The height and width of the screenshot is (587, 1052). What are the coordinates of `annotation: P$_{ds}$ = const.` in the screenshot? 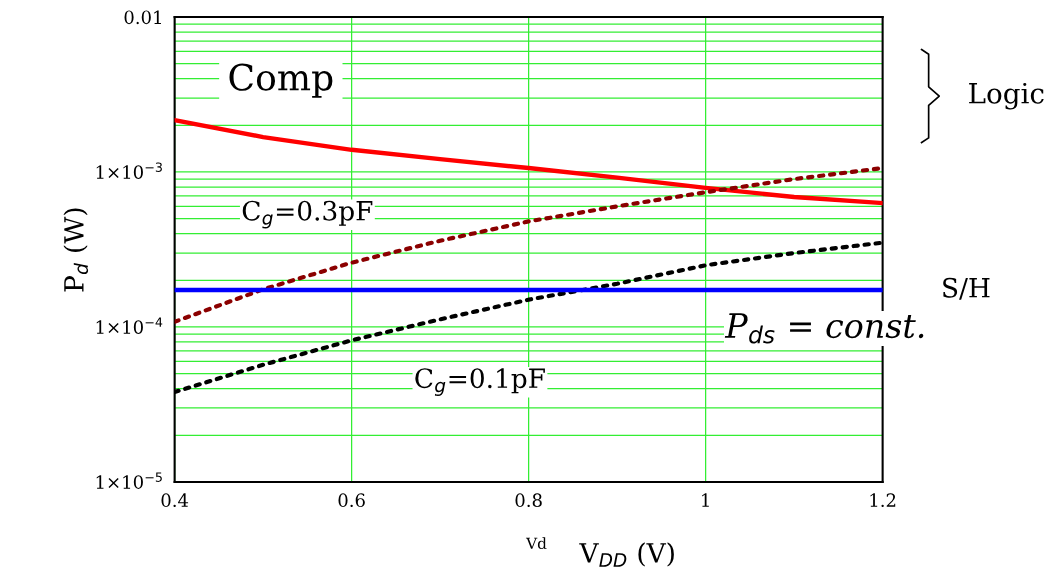 It's located at (824, 328).